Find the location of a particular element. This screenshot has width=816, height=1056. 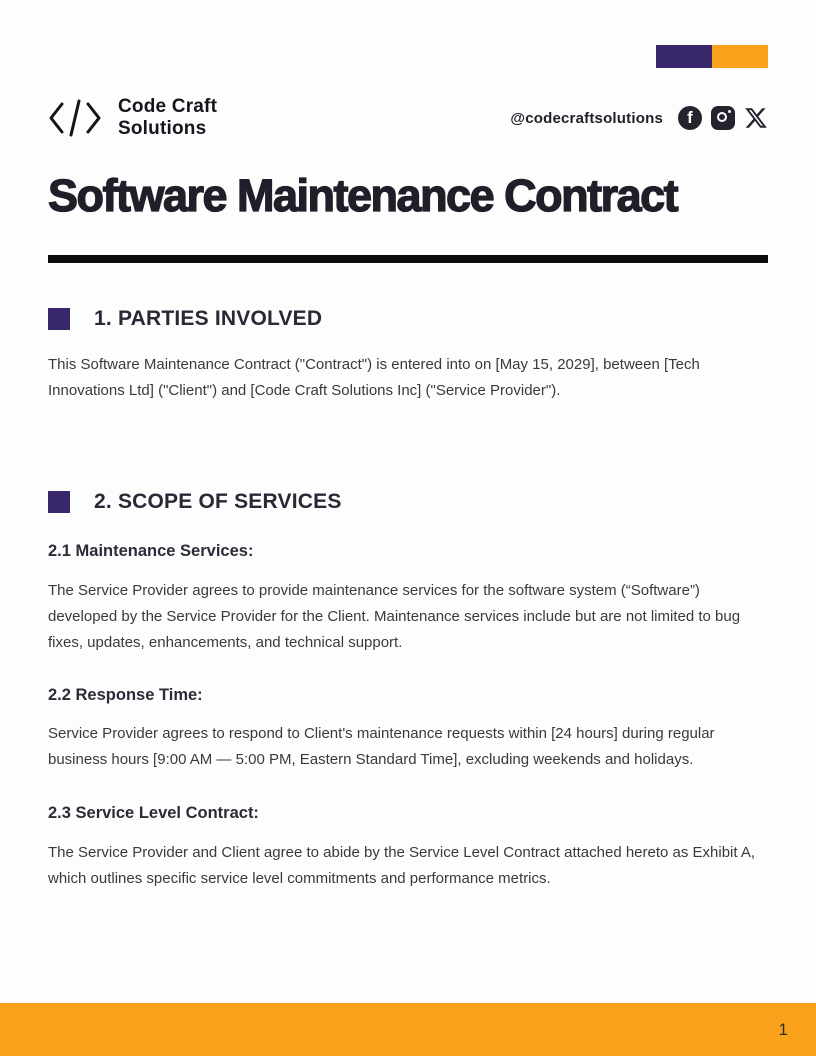

brand-color-bars is located at coordinates (712, 56).